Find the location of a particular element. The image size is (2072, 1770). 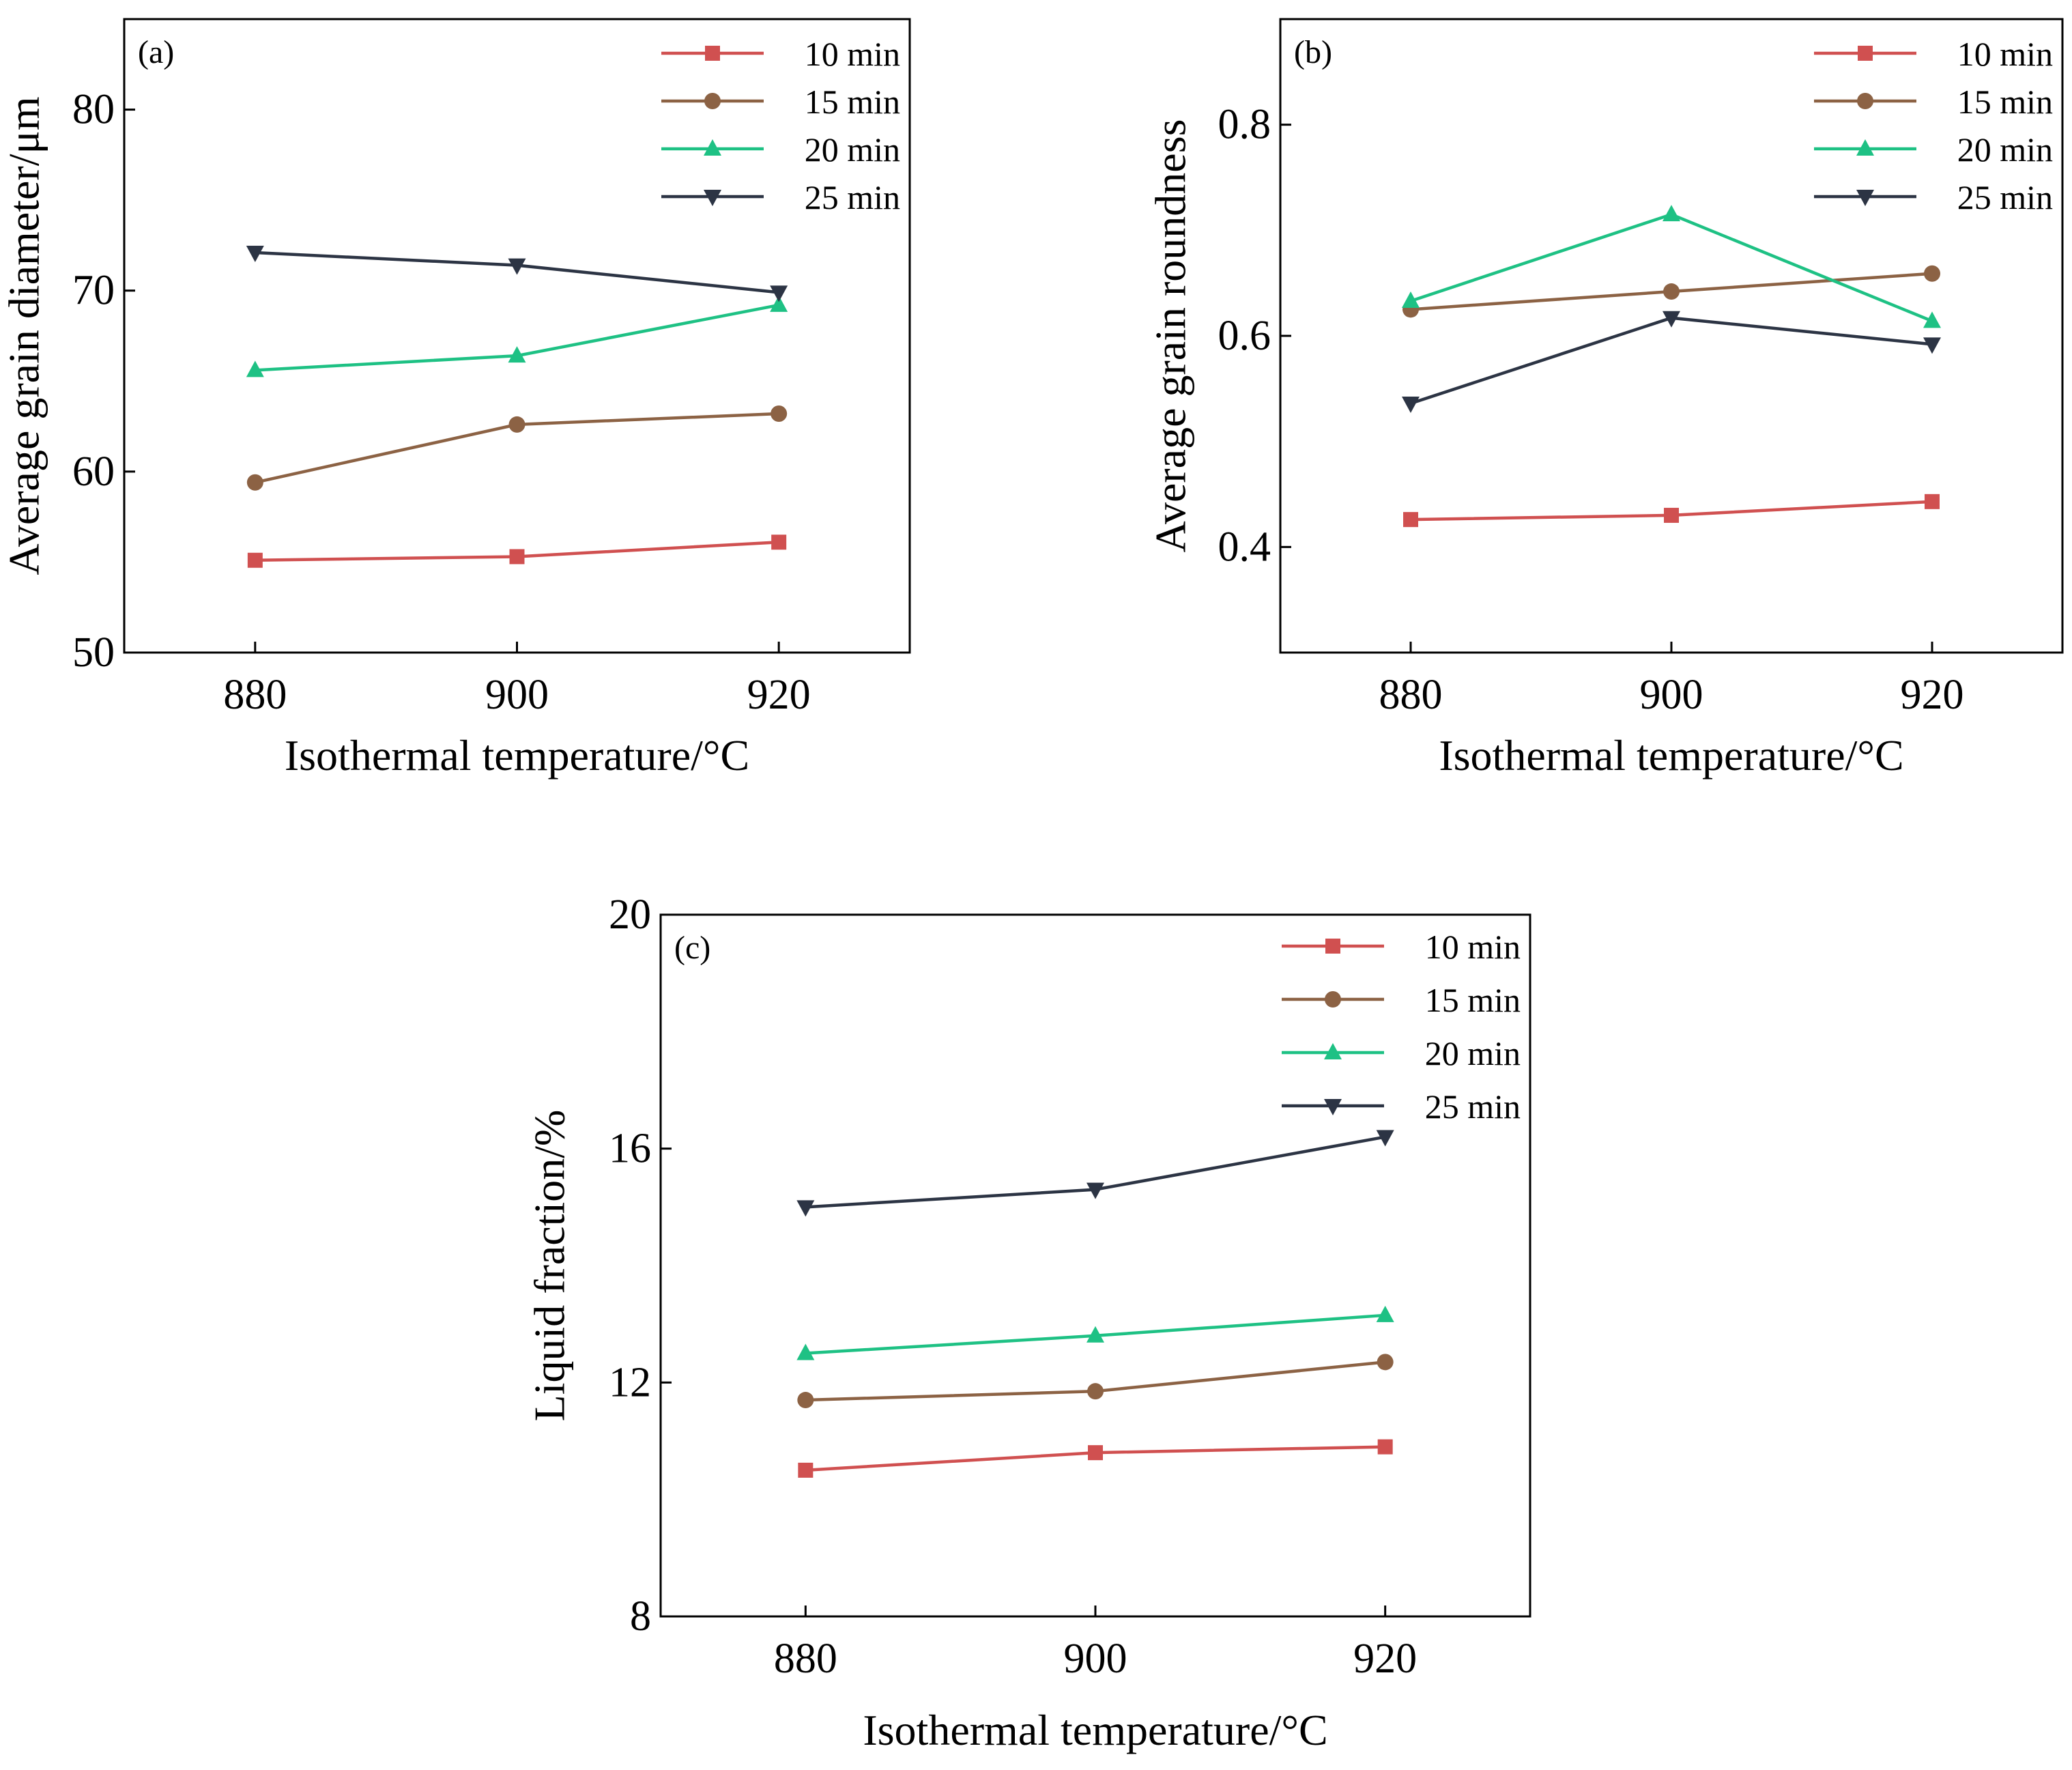

panel-label: (c) is located at coordinates (692, 948).